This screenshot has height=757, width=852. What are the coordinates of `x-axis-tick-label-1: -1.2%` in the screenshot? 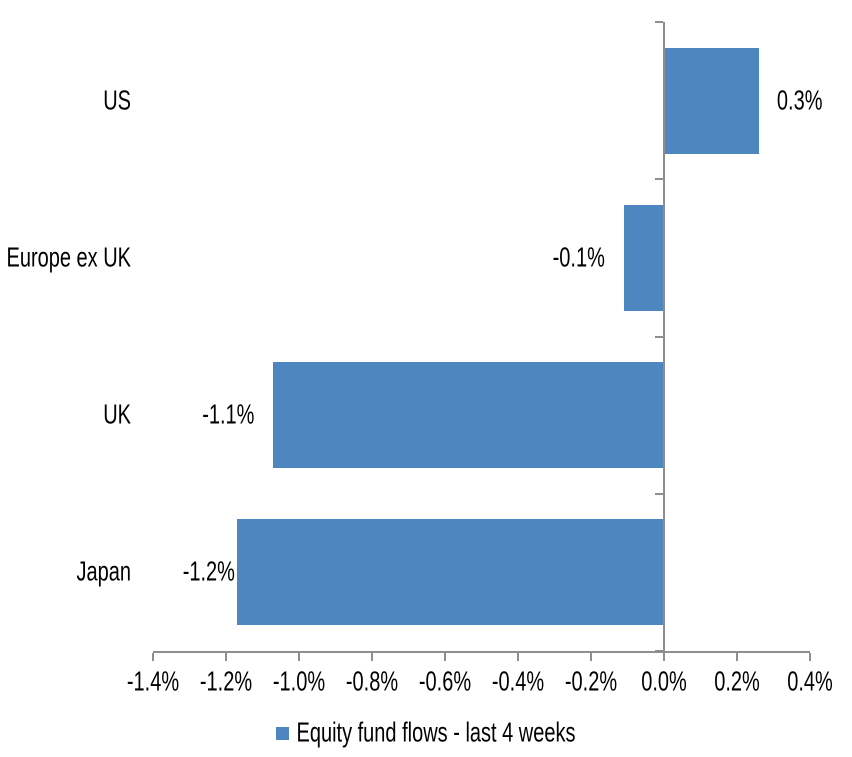 It's located at (226, 682).